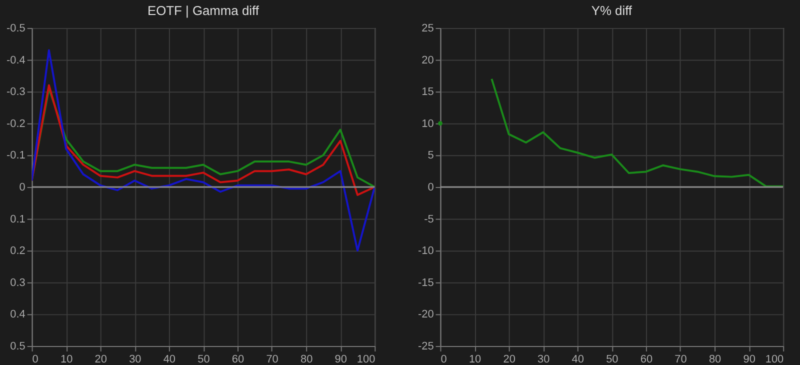 This screenshot has height=365, width=800. What do you see at coordinates (428, 92) in the screenshot?
I see `y-tick-label: 15` at bounding box center [428, 92].